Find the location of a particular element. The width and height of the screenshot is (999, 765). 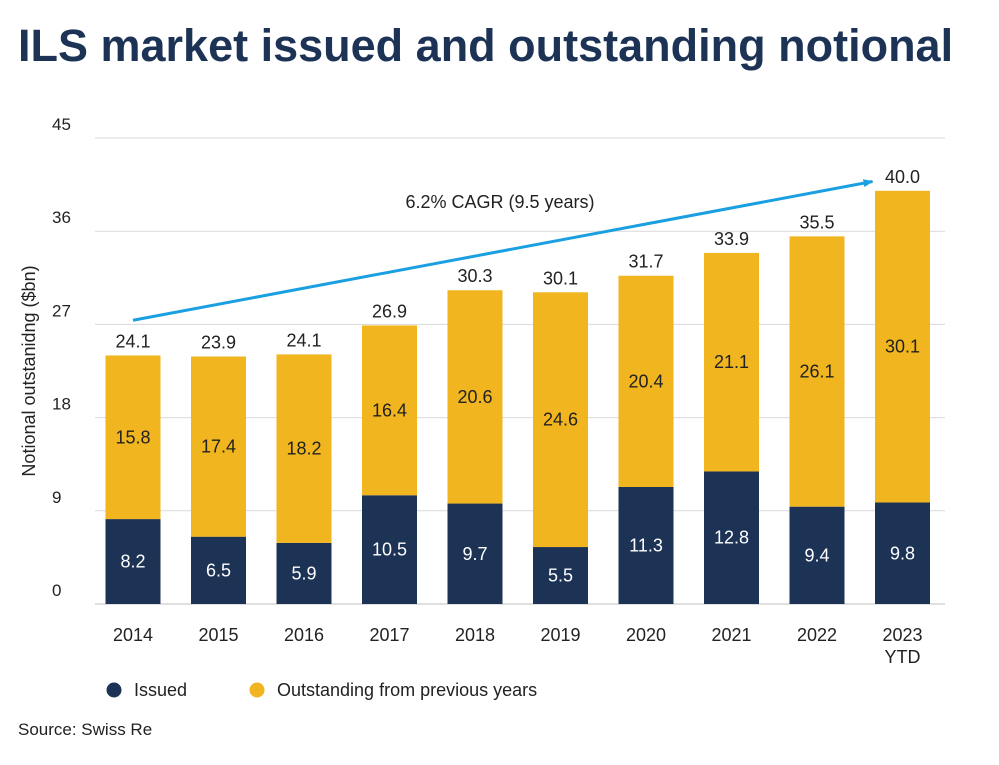

x-tick-label: 2016 is located at coordinates (304, 635).